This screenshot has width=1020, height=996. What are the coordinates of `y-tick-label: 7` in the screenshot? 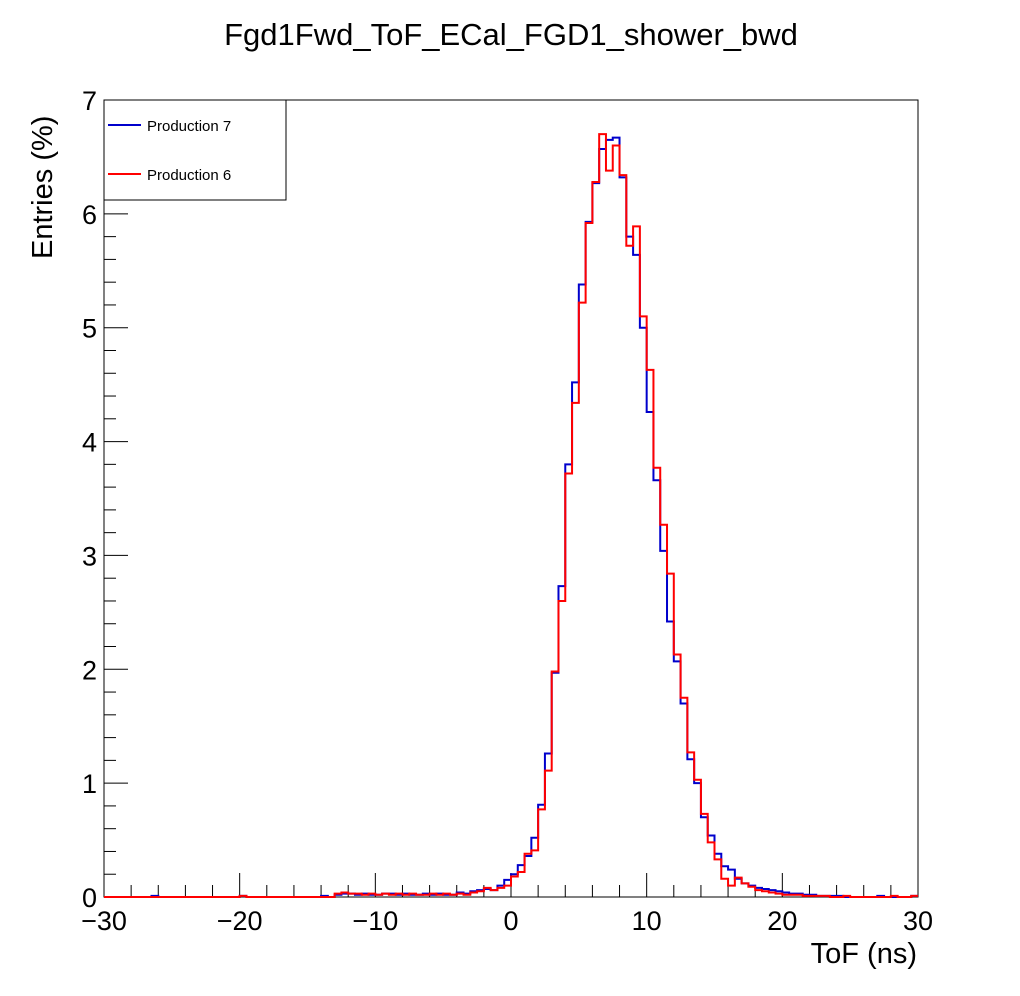 It's located at (89, 101).